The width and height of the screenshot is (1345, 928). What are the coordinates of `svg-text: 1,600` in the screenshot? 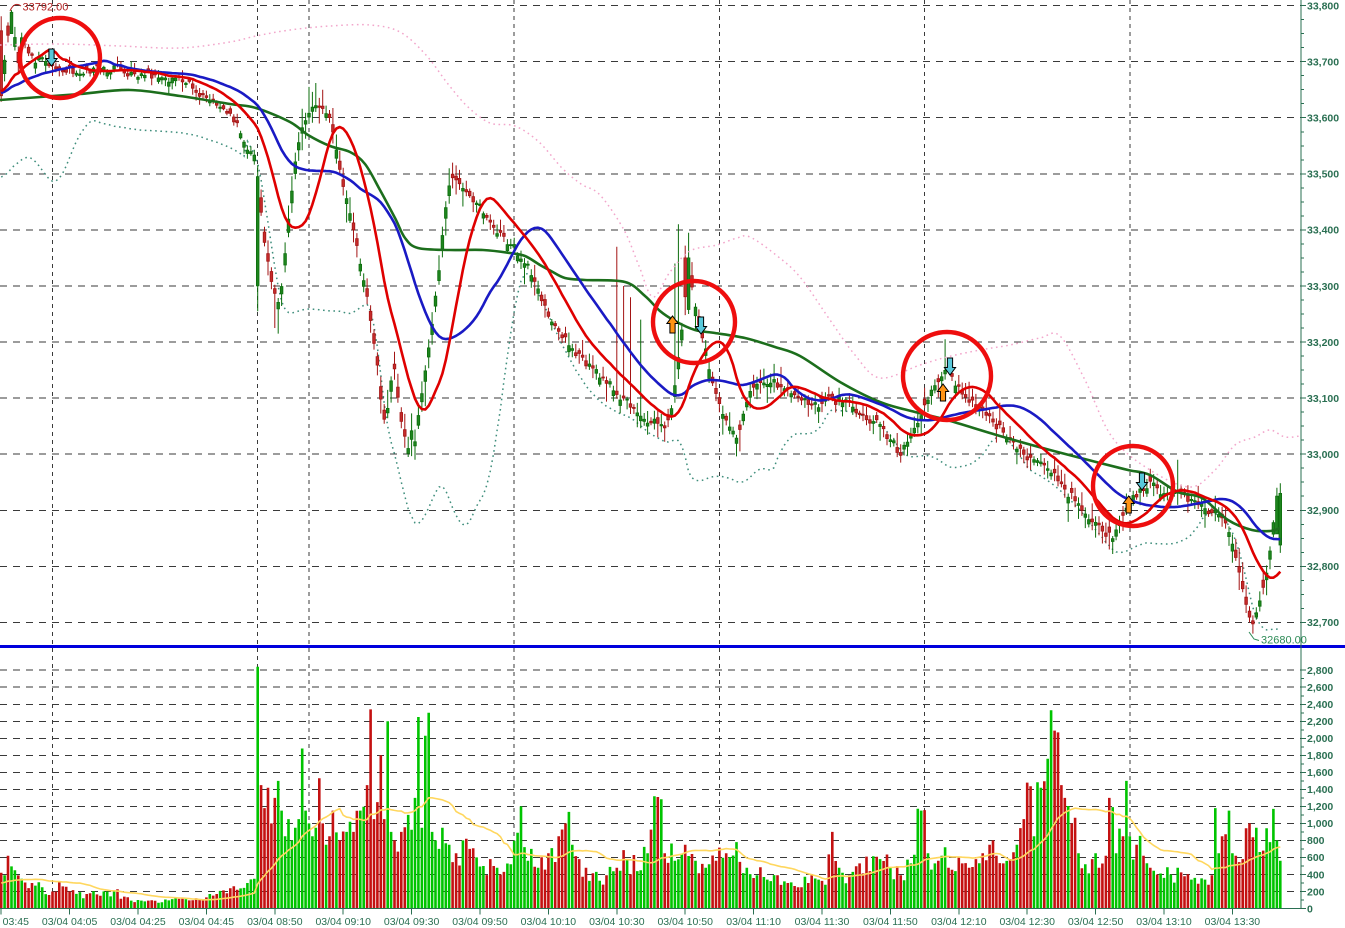 It's located at (1320, 773).